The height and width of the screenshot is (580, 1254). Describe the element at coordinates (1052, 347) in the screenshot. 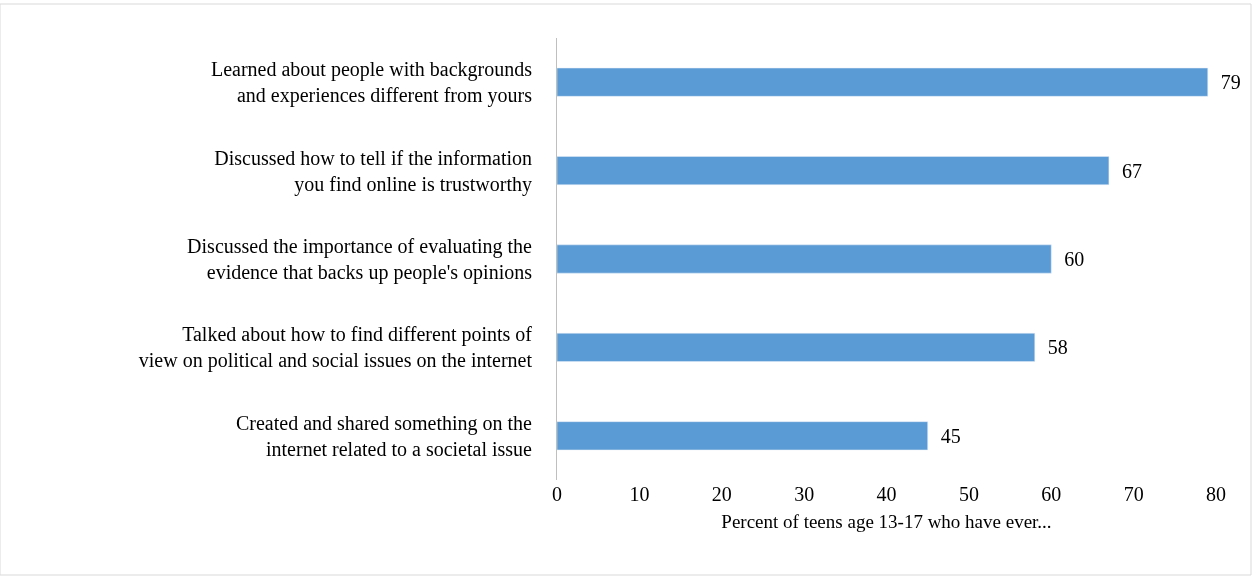

I see `data-label: 58` at that location.